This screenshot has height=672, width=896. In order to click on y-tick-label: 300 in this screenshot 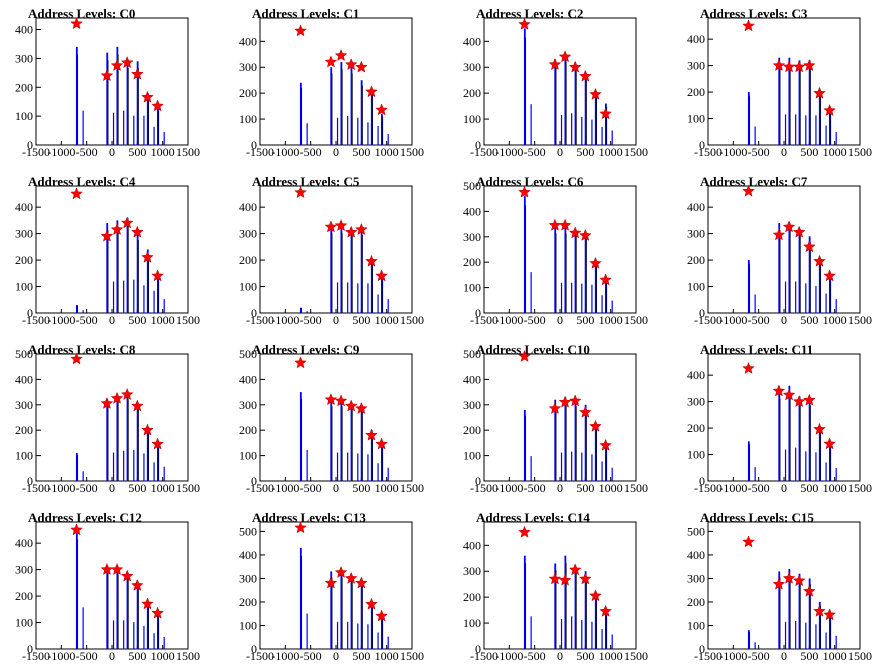, I will do `click(24, 570)`.